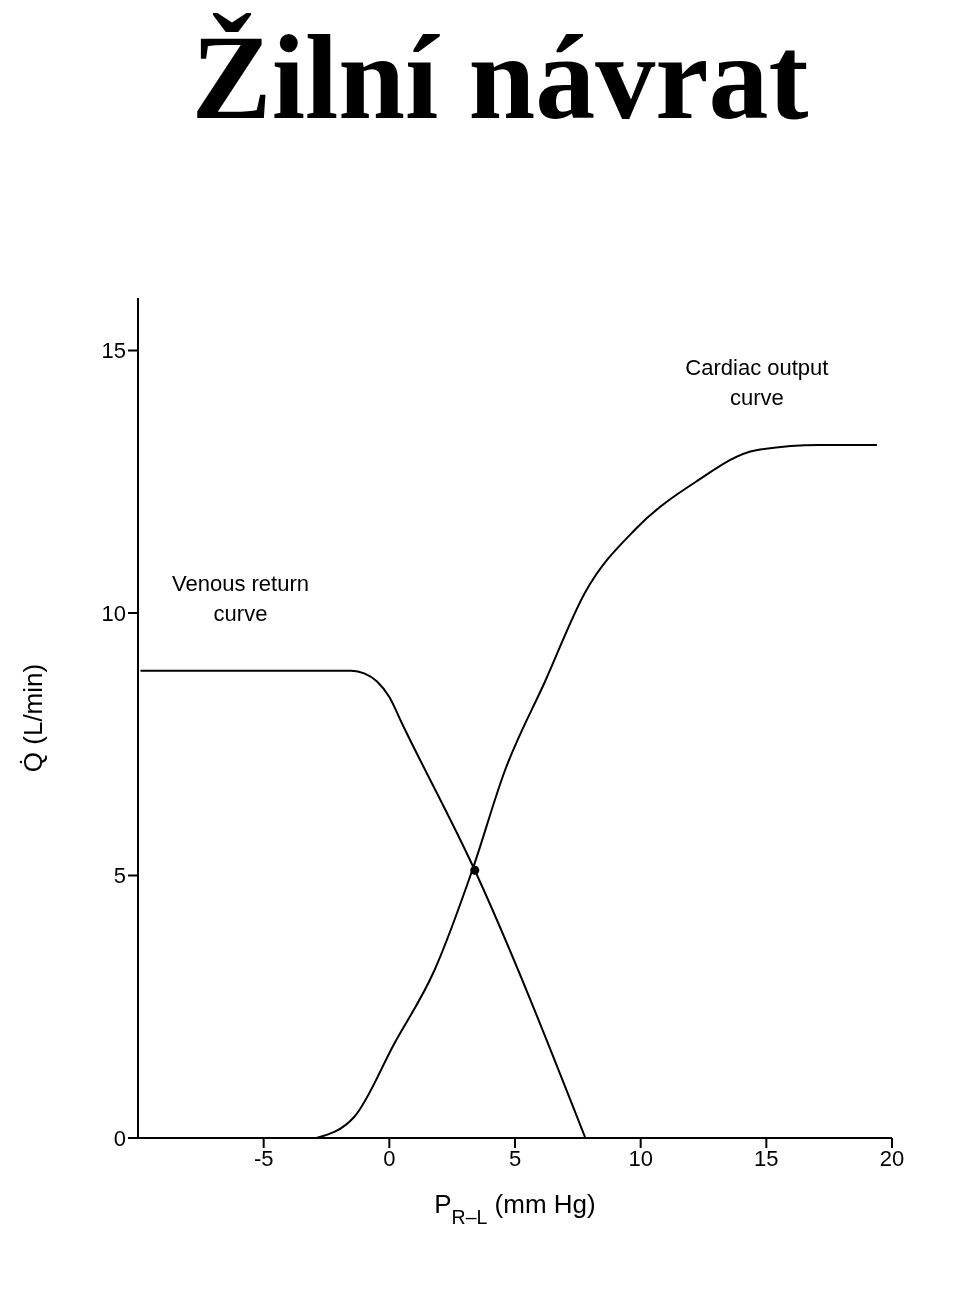 The image size is (960, 1315). Describe the element at coordinates (640, 1158) in the screenshot. I see `x-tick-label: 10` at that location.